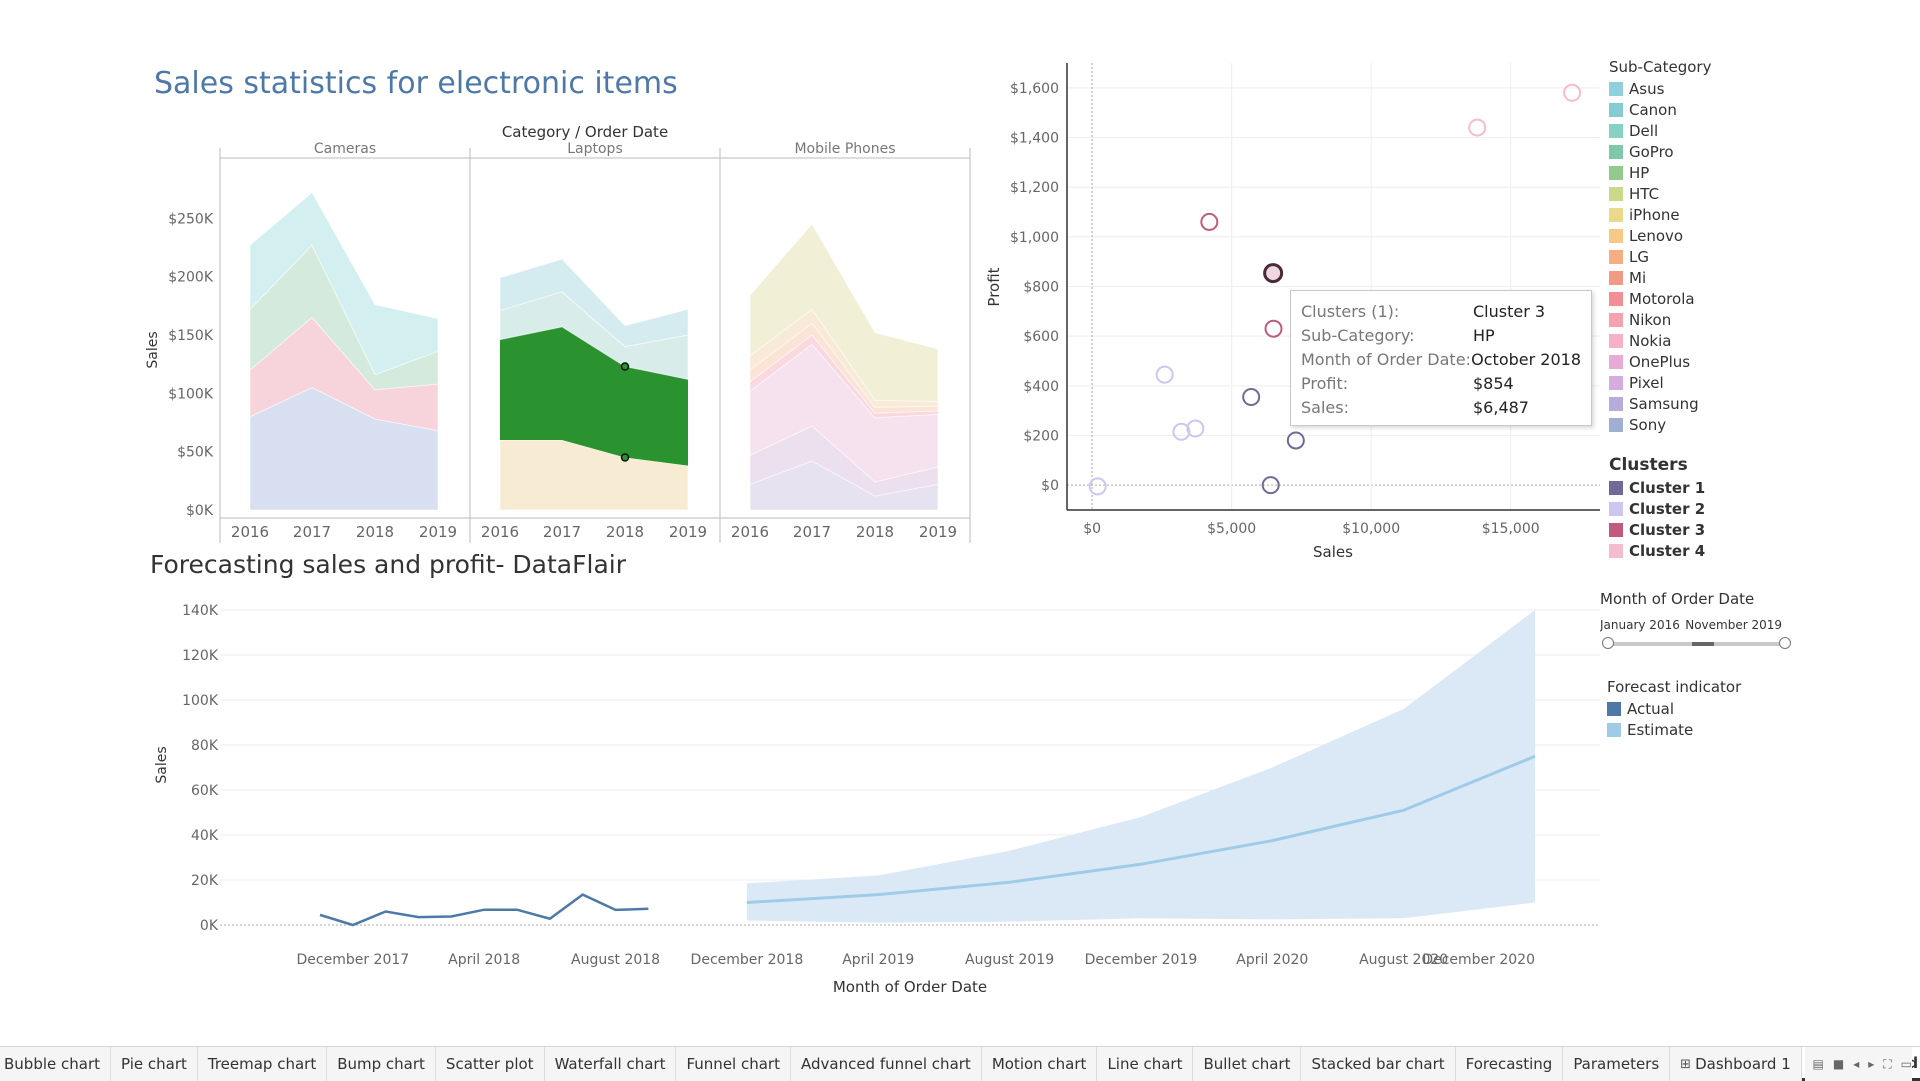  I want to click on tab-stacked-bar-chart: Stacked bar chart, so click(1378, 1064).